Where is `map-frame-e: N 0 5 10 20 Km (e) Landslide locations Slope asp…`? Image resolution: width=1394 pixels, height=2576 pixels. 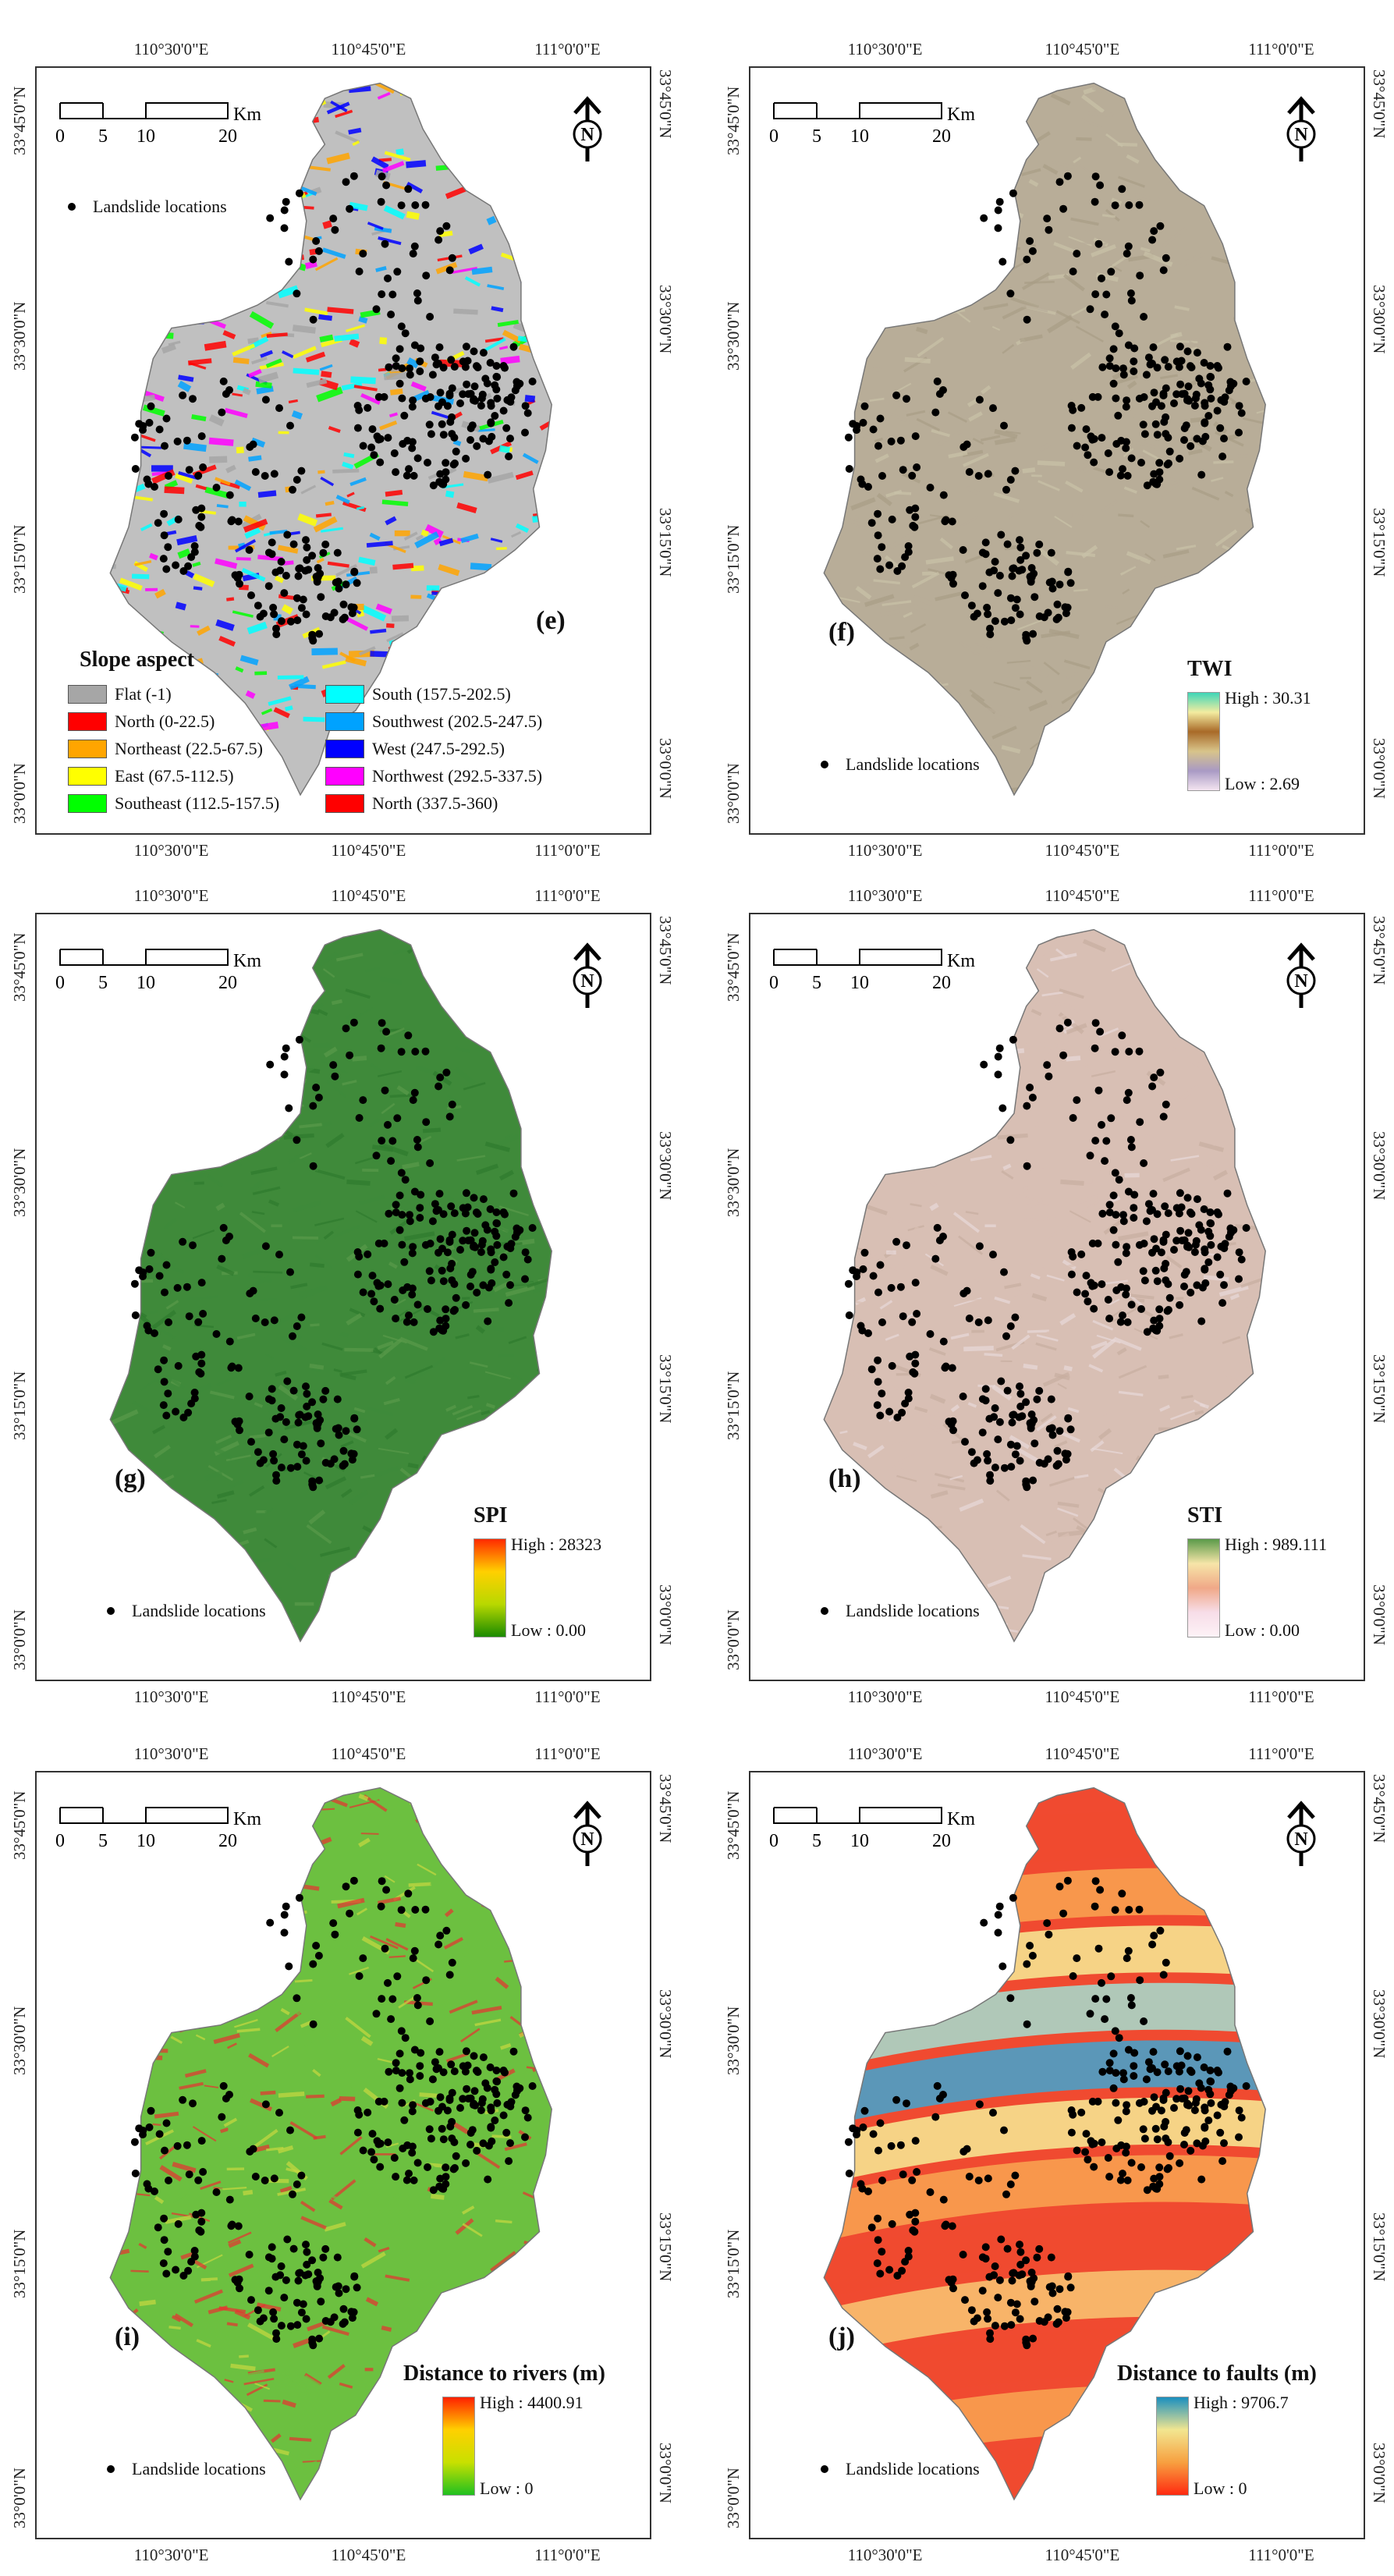
map-frame-e: N 0 5 10 20 Km (e) Landslide locations Slope asp… is located at coordinates (343, 450).